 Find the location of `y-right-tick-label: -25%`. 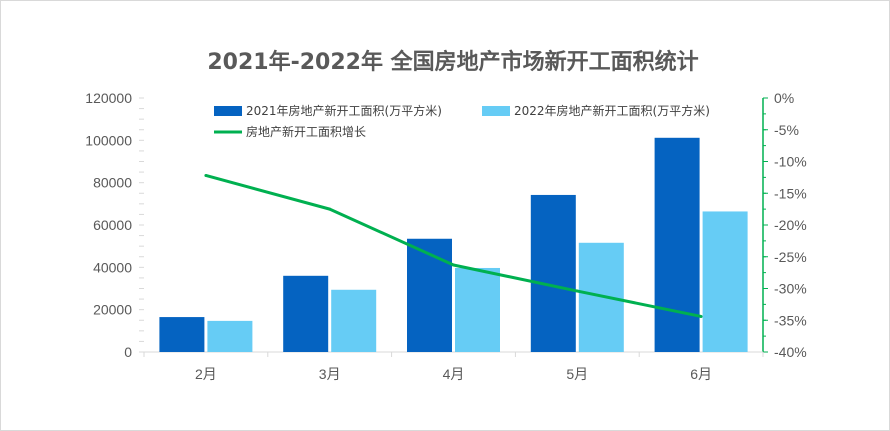

y-right-tick-label: -25% is located at coordinates (790, 257).